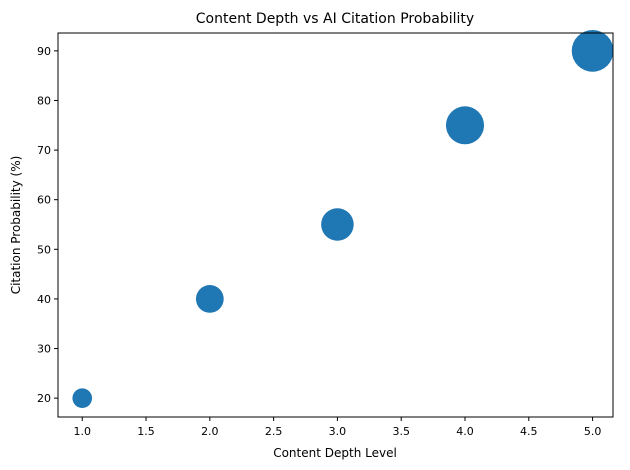 This screenshot has width=630, height=470. Describe the element at coordinates (335, 19) in the screenshot. I see `chart-title: Content Depth vs AI Citation Probability` at that location.